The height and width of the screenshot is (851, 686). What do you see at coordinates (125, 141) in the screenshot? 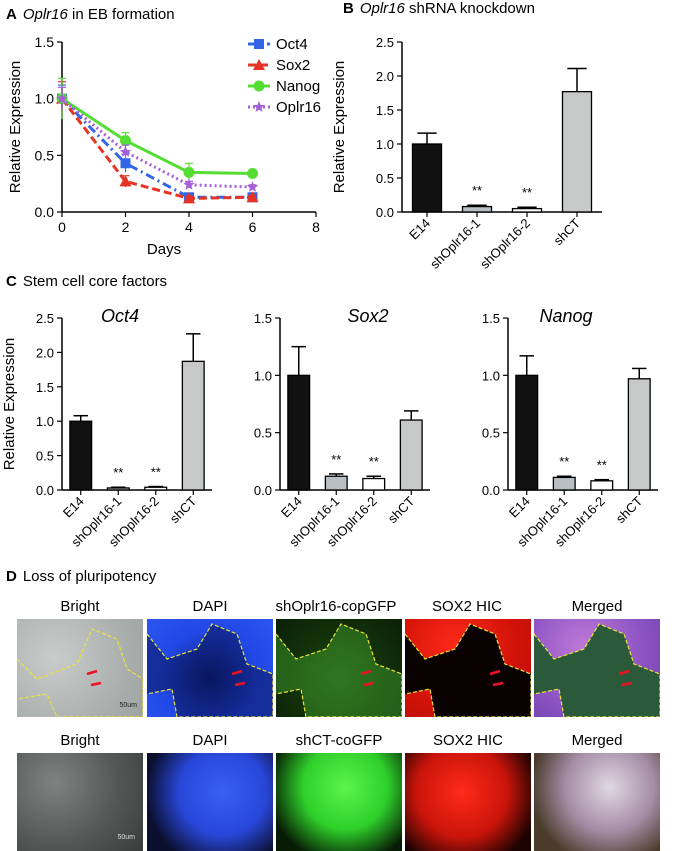
I see `data-point-circle` at bounding box center [125, 141].